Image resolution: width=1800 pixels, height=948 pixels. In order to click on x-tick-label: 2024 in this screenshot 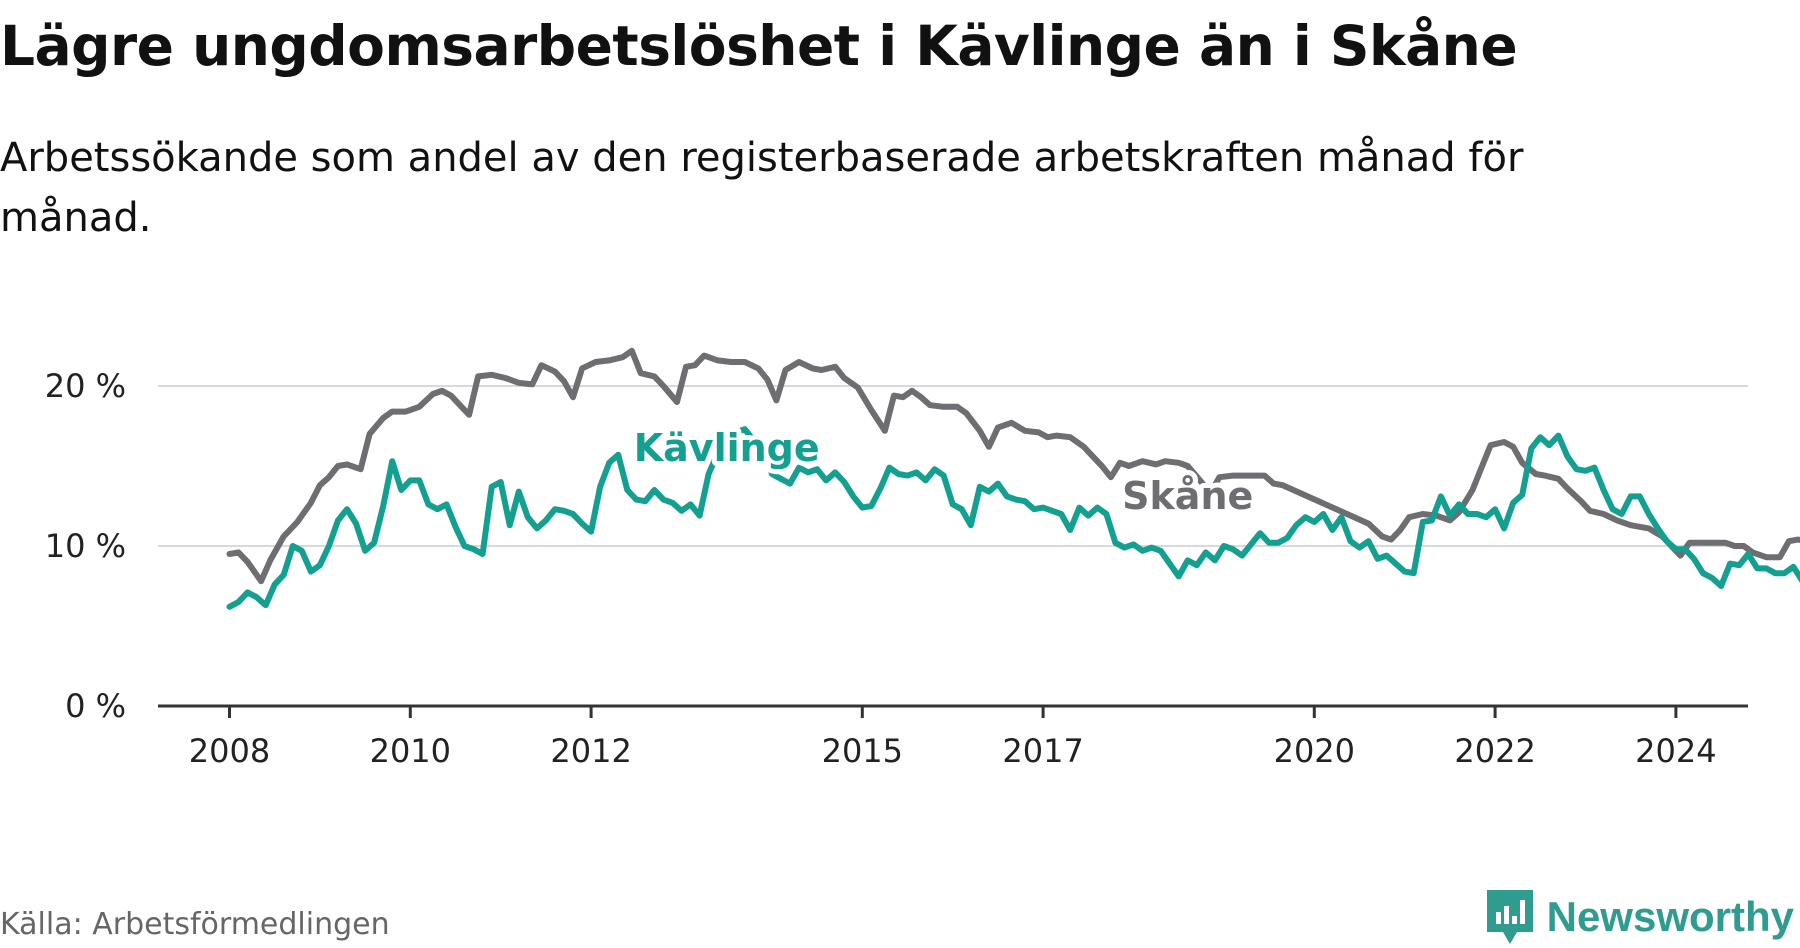, I will do `click(1675, 751)`.